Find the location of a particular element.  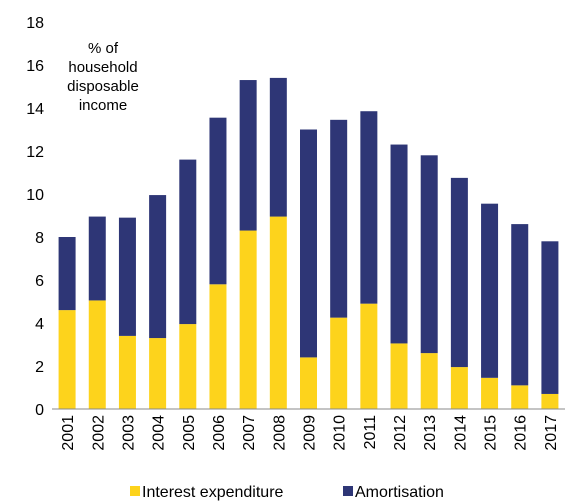

annotation: income is located at coordinates (103, 105).